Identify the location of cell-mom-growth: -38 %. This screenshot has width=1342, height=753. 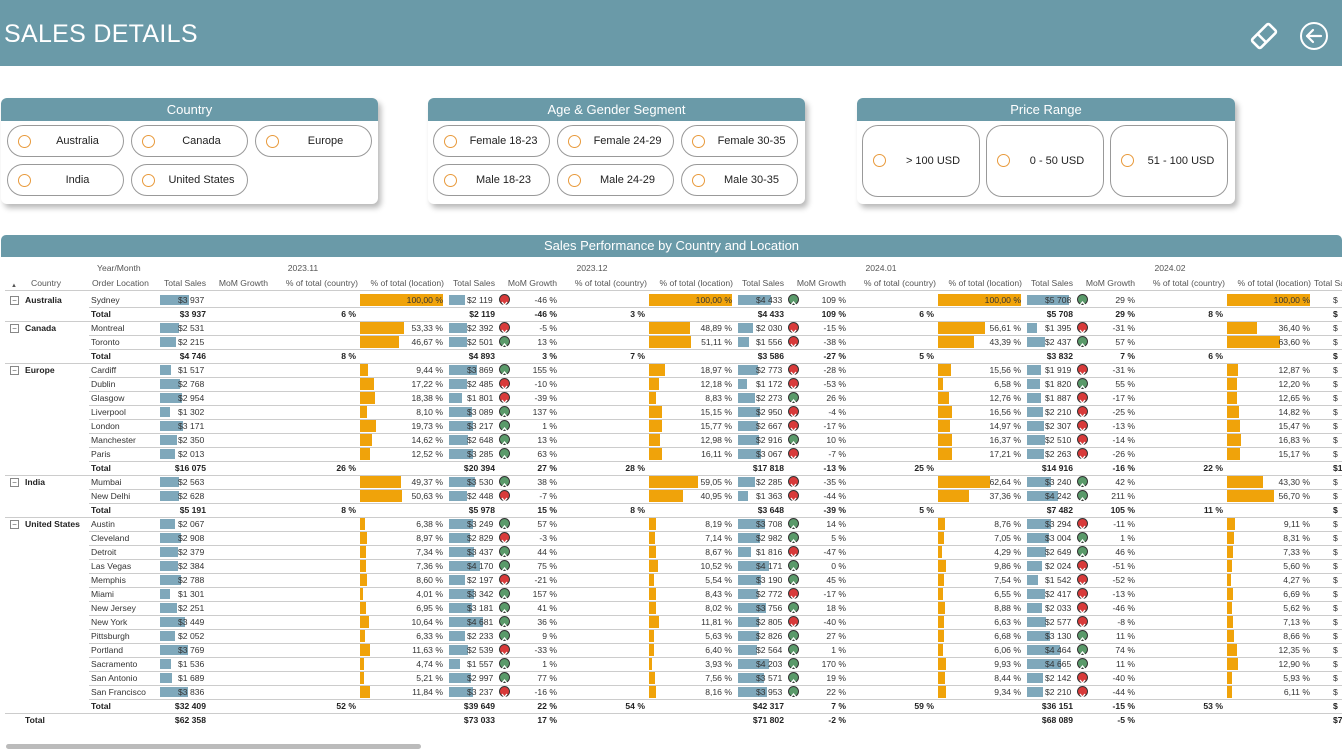
(834, 342).